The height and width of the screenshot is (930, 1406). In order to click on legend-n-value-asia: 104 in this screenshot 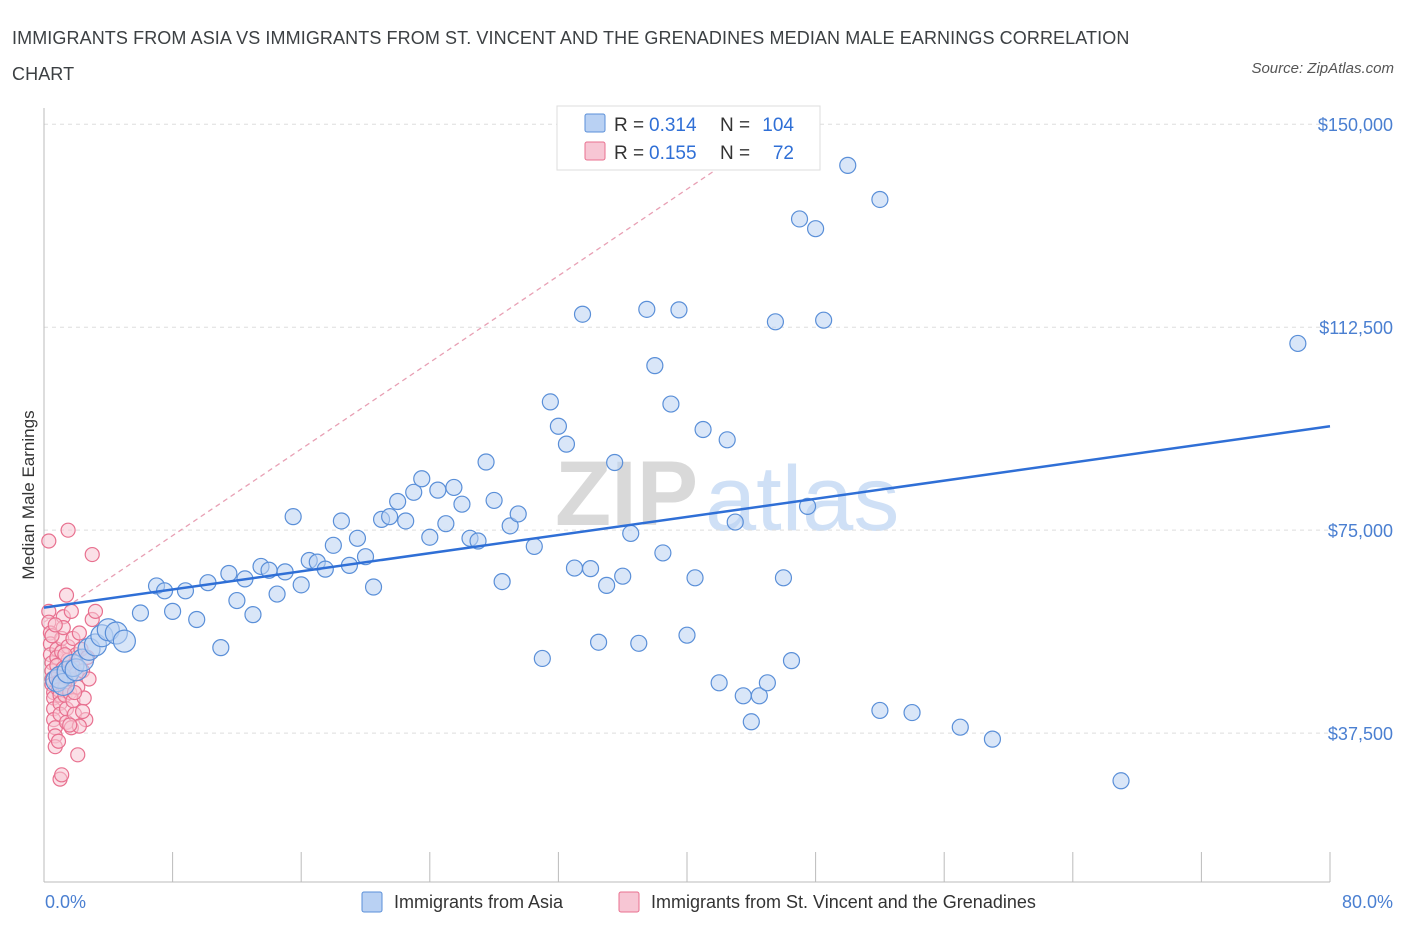, I will do `click(778, 125)`.